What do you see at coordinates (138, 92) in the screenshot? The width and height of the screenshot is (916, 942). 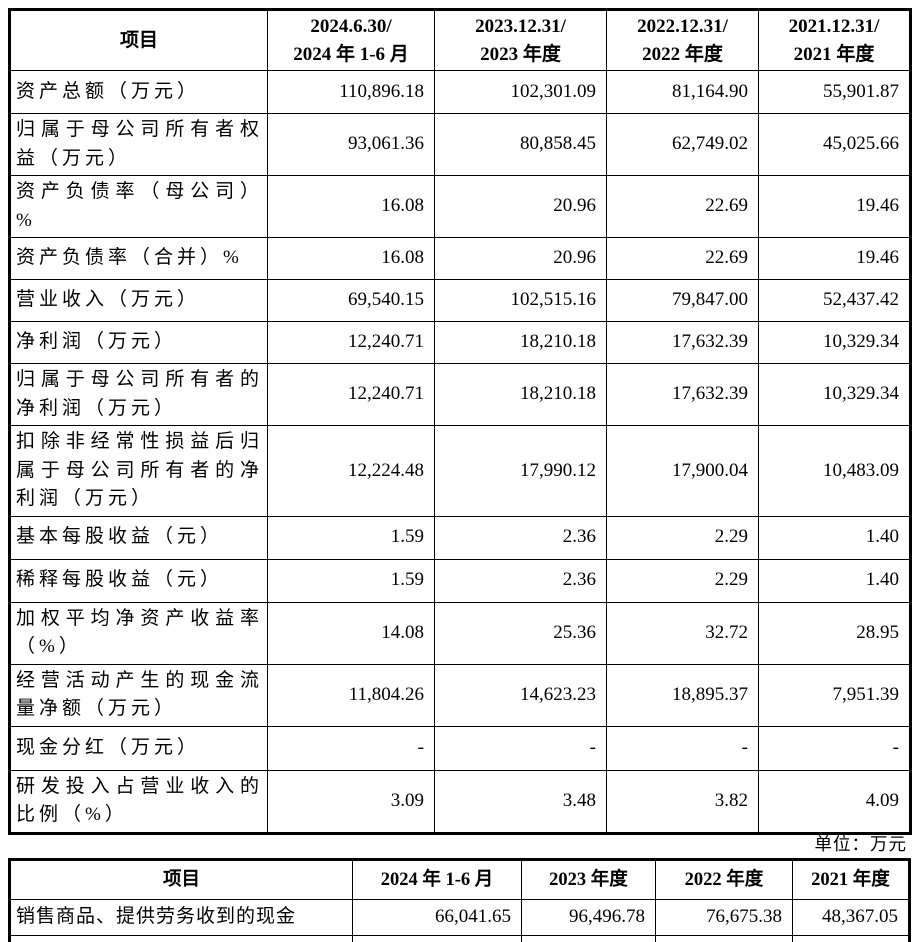 I see `row-label: 资产总额（万元）` at bounding box center [138, 92].